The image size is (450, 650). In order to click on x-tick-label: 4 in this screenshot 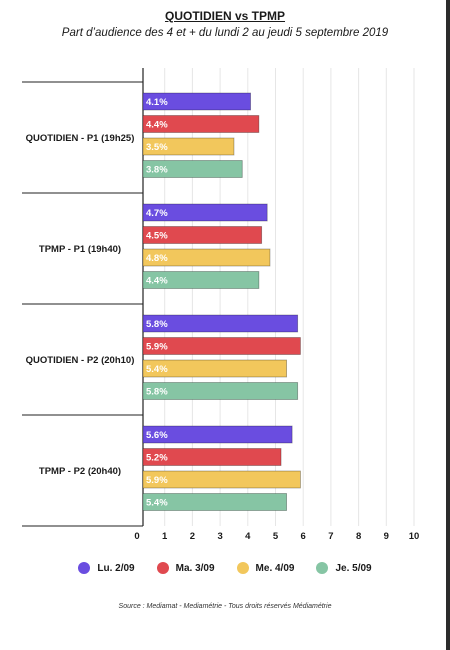, I will do `click(248, 536)`.